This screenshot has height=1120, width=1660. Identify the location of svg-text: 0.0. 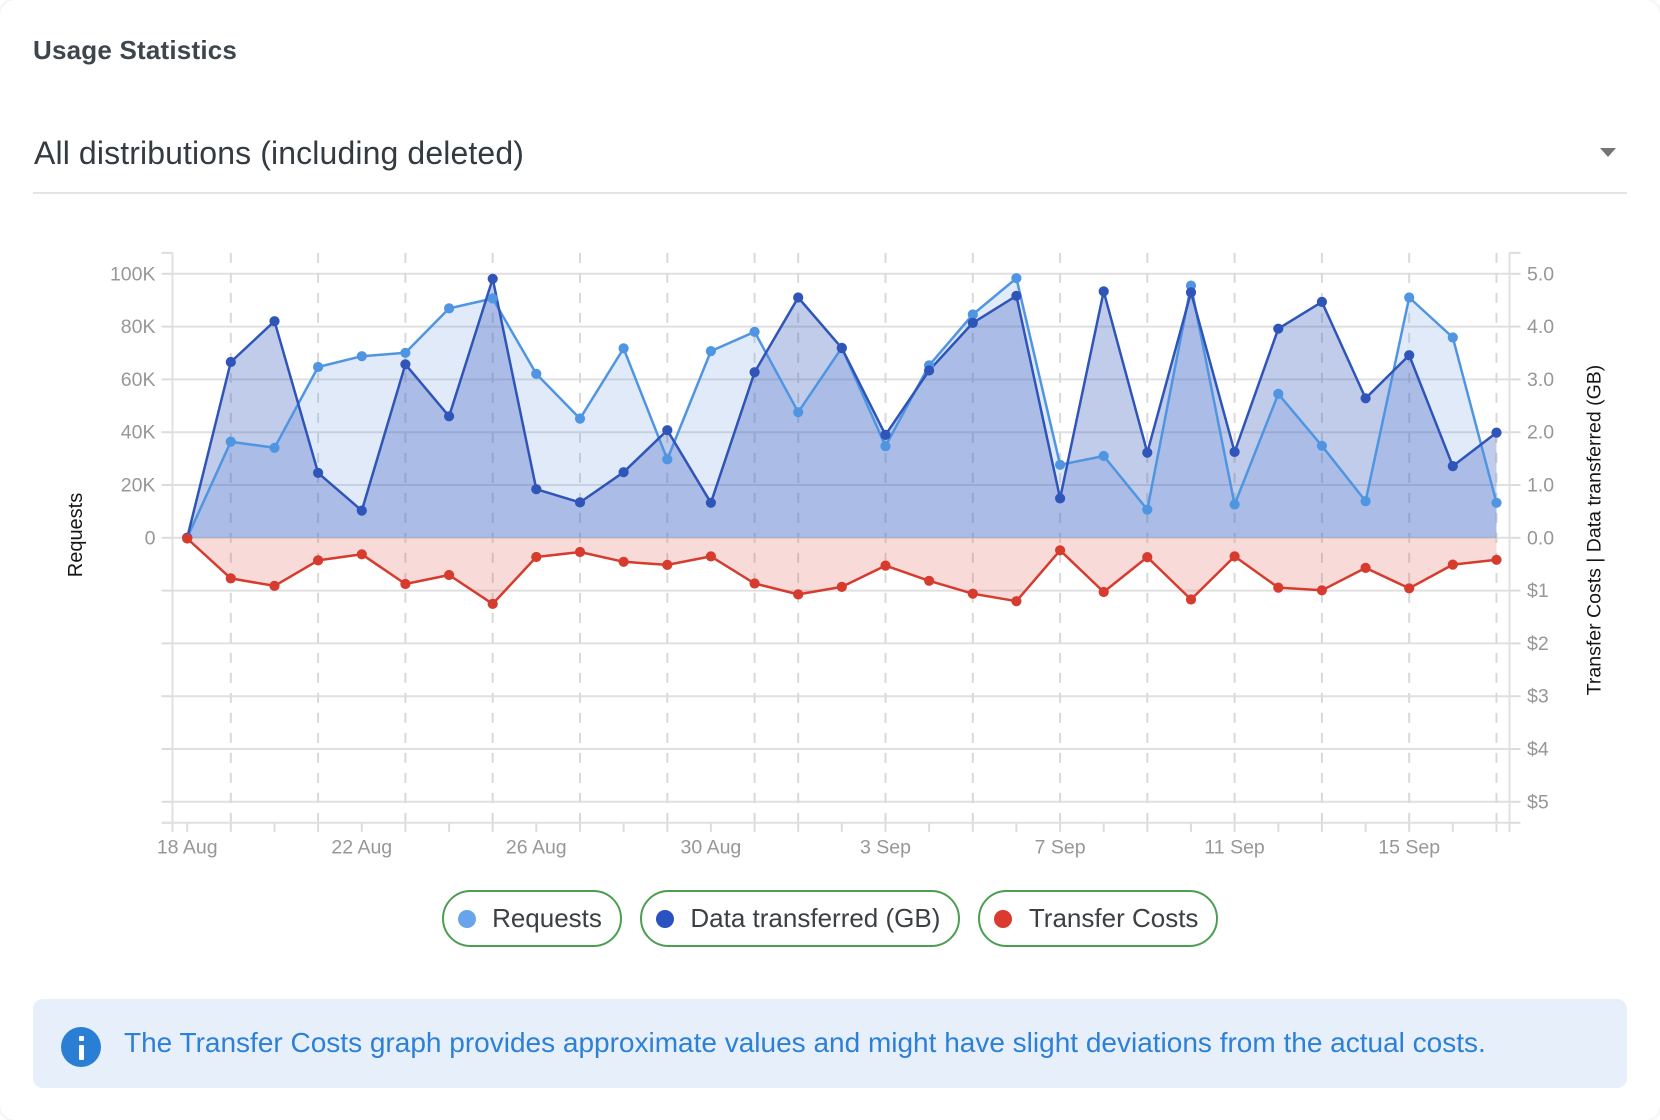
(1540, 538).